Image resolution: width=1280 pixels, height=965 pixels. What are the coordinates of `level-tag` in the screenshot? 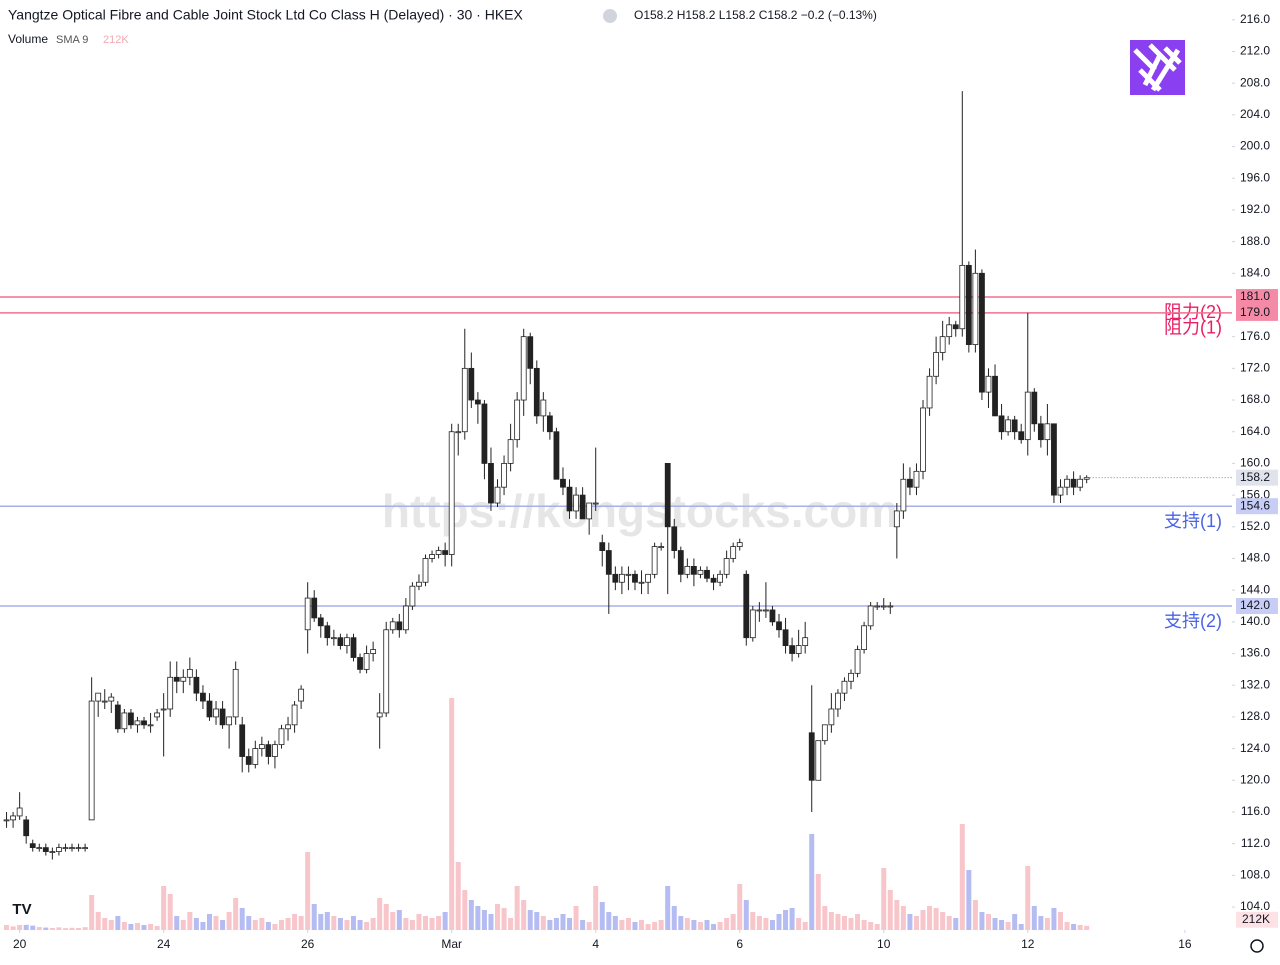 It's located at (1257, 297).